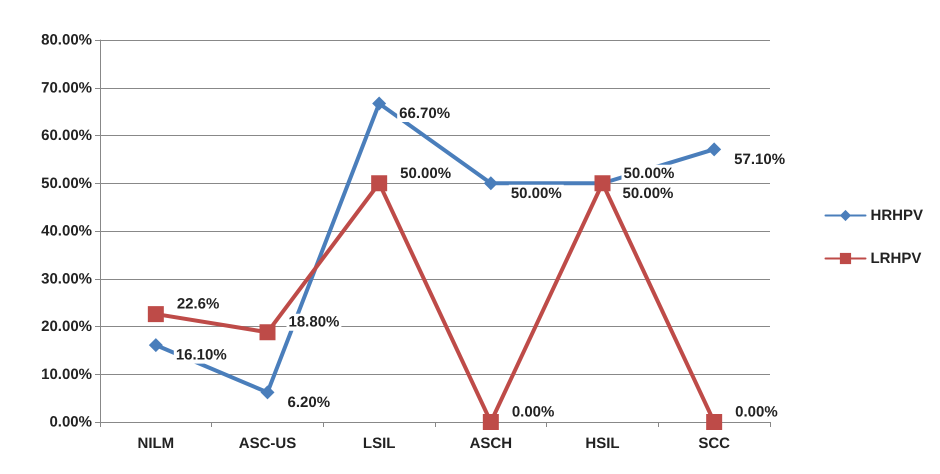 The image size is (940, 474). Describe the element at coordinates (66, 135) in the screenshot. I see `y-tick-label: 60.00%` at that location.